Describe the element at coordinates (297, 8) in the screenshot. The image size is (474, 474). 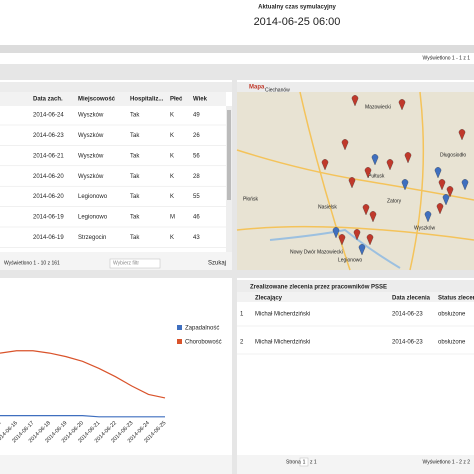
I see `time-label: Aktualny czas symulacyjny` at that location.